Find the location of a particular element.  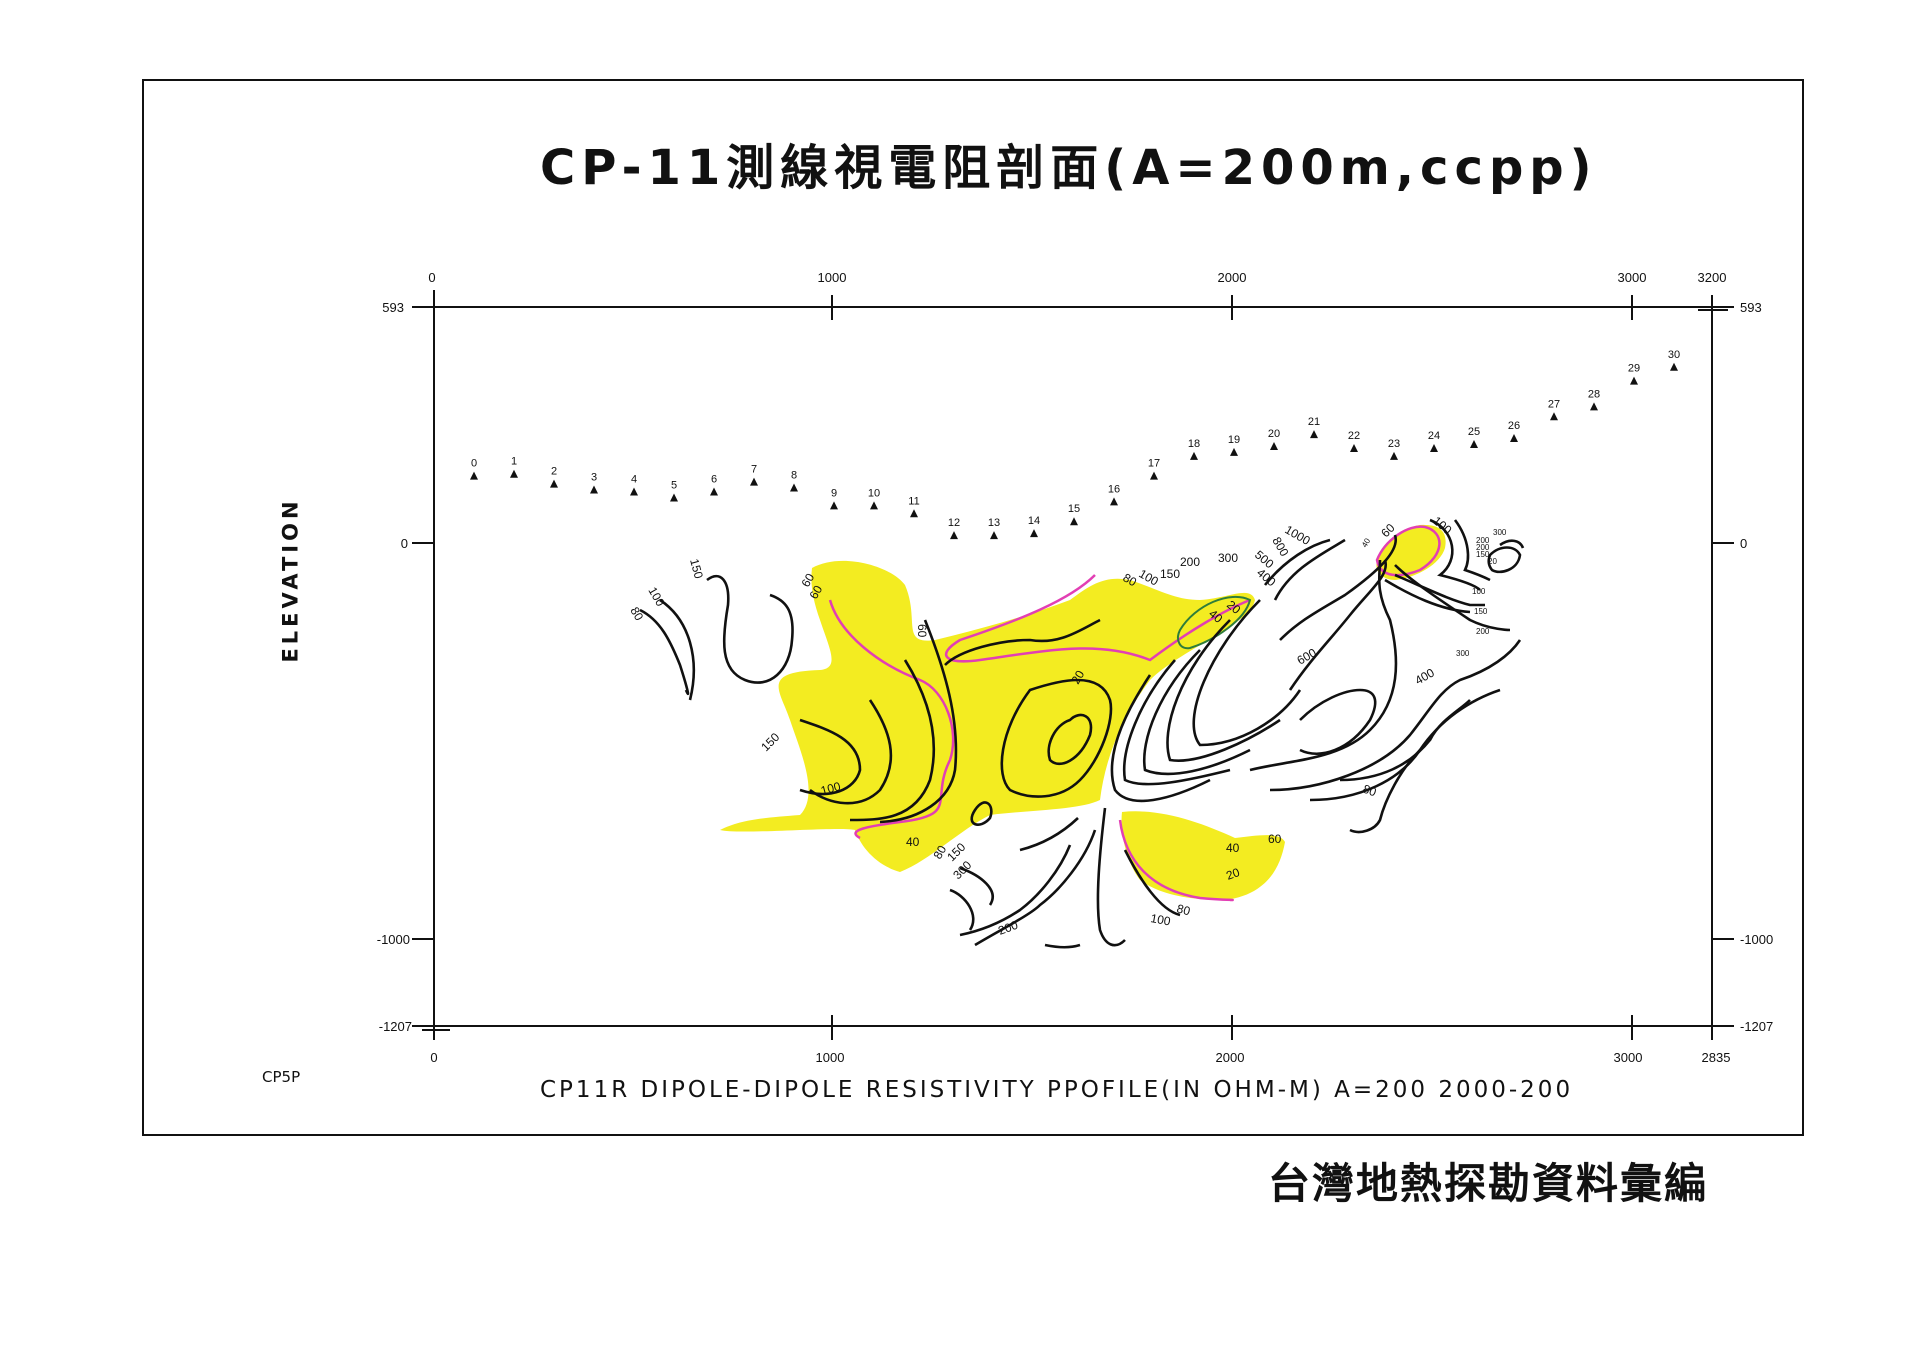

upper-right-zone-boundary is located at coordinates (1408, 551).